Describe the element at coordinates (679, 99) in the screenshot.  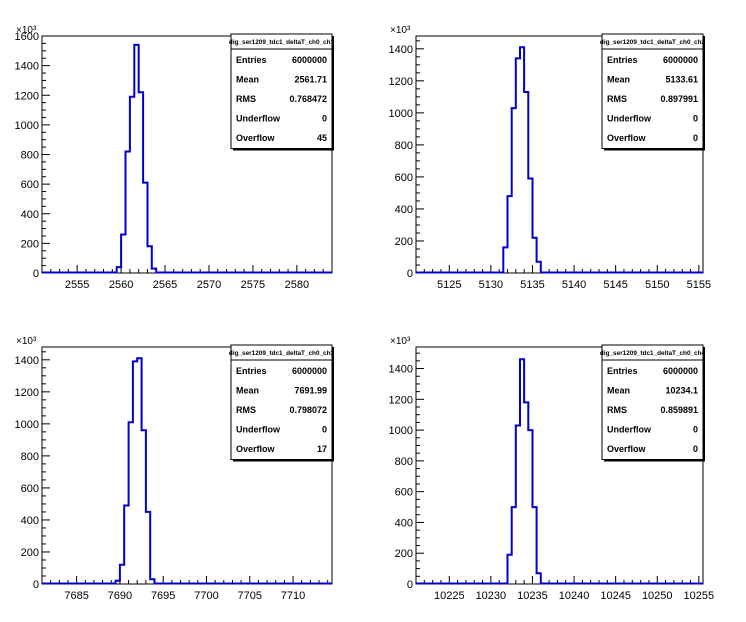
I see `stats-value: 0.897991` at that location.